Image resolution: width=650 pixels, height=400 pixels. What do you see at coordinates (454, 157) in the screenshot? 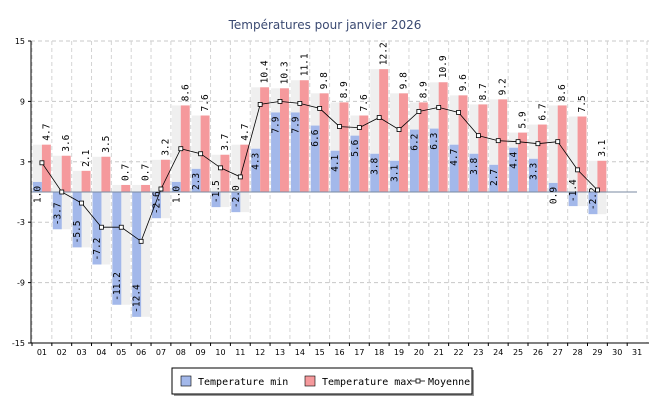
I see `data-label-min: 4.7` at bounding box center [454, 157].